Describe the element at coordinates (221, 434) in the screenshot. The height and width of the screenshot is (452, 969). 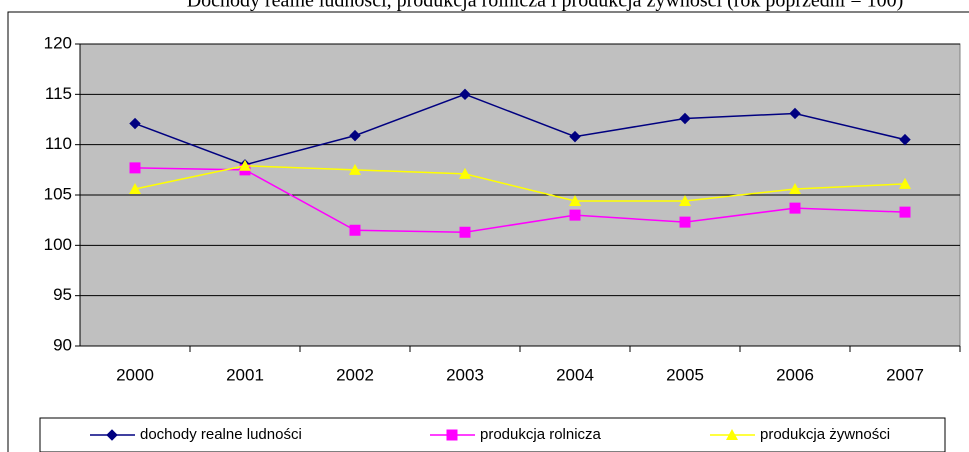
I see `legend-text: dochody realne ludności` at that location.